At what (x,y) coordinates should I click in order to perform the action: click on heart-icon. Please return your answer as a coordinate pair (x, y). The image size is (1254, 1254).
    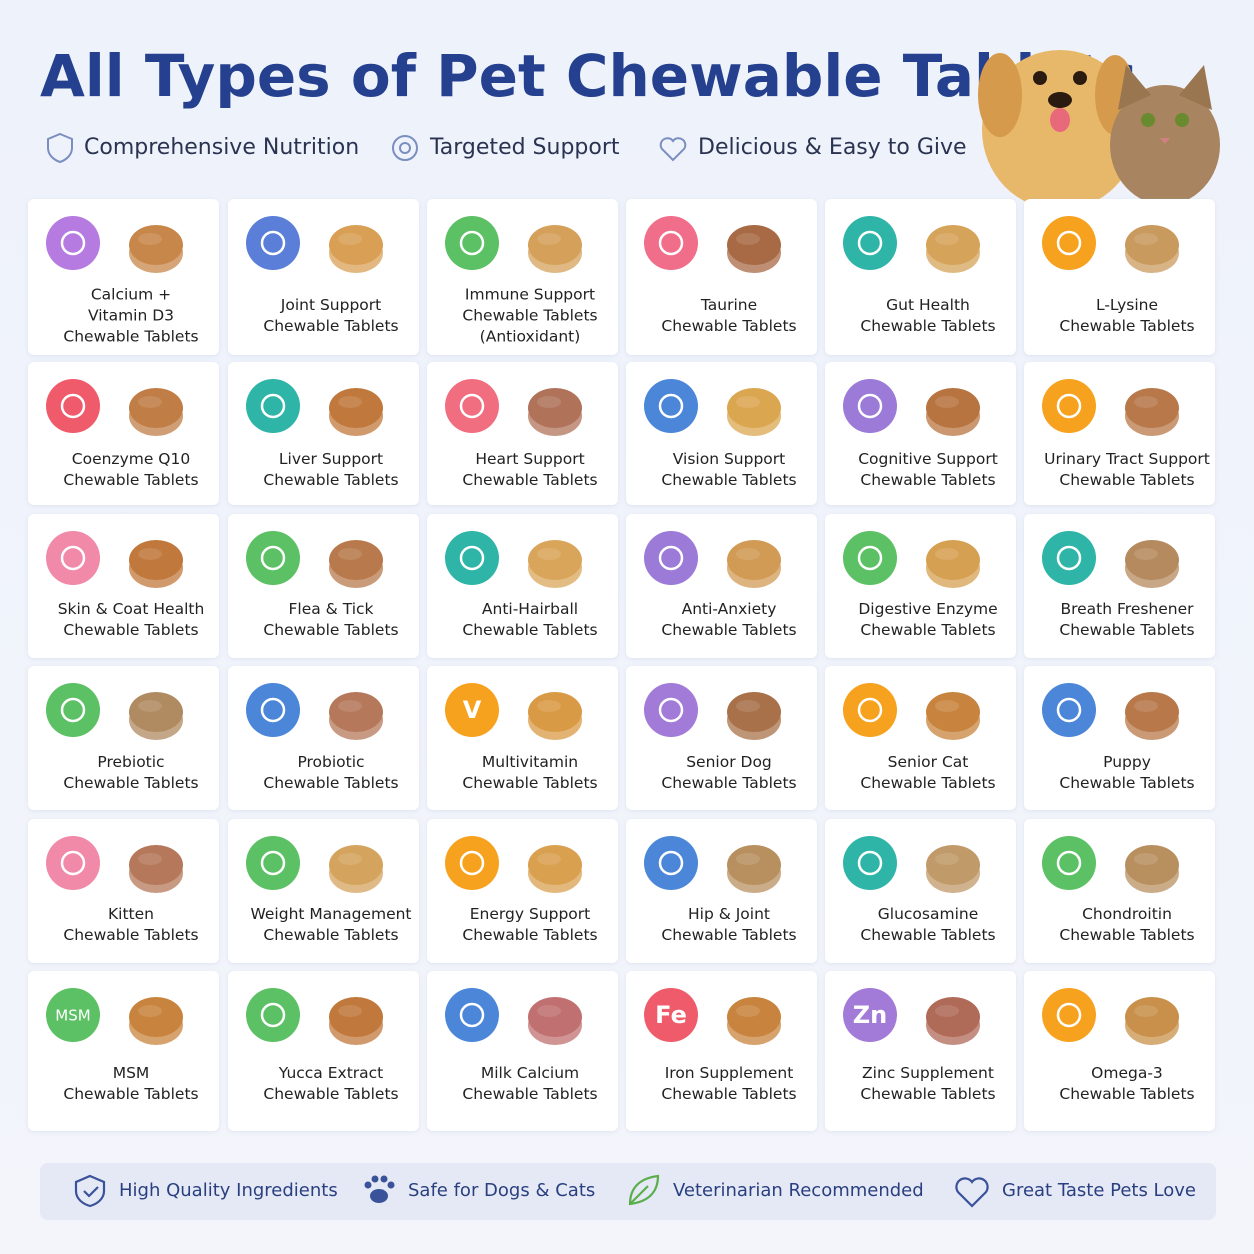
    Looking at the image, I should click on (673, 149).